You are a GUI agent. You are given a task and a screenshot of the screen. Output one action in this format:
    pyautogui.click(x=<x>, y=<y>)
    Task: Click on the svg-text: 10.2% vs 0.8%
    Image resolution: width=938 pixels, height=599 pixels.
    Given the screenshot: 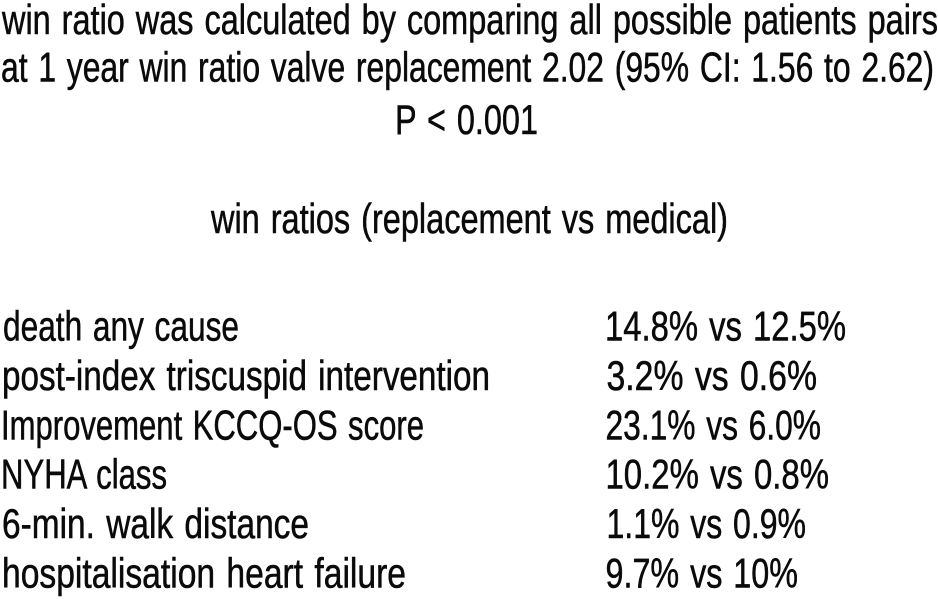 What is the action you would take?
    pyautogui.click(x=718, y=474)
    